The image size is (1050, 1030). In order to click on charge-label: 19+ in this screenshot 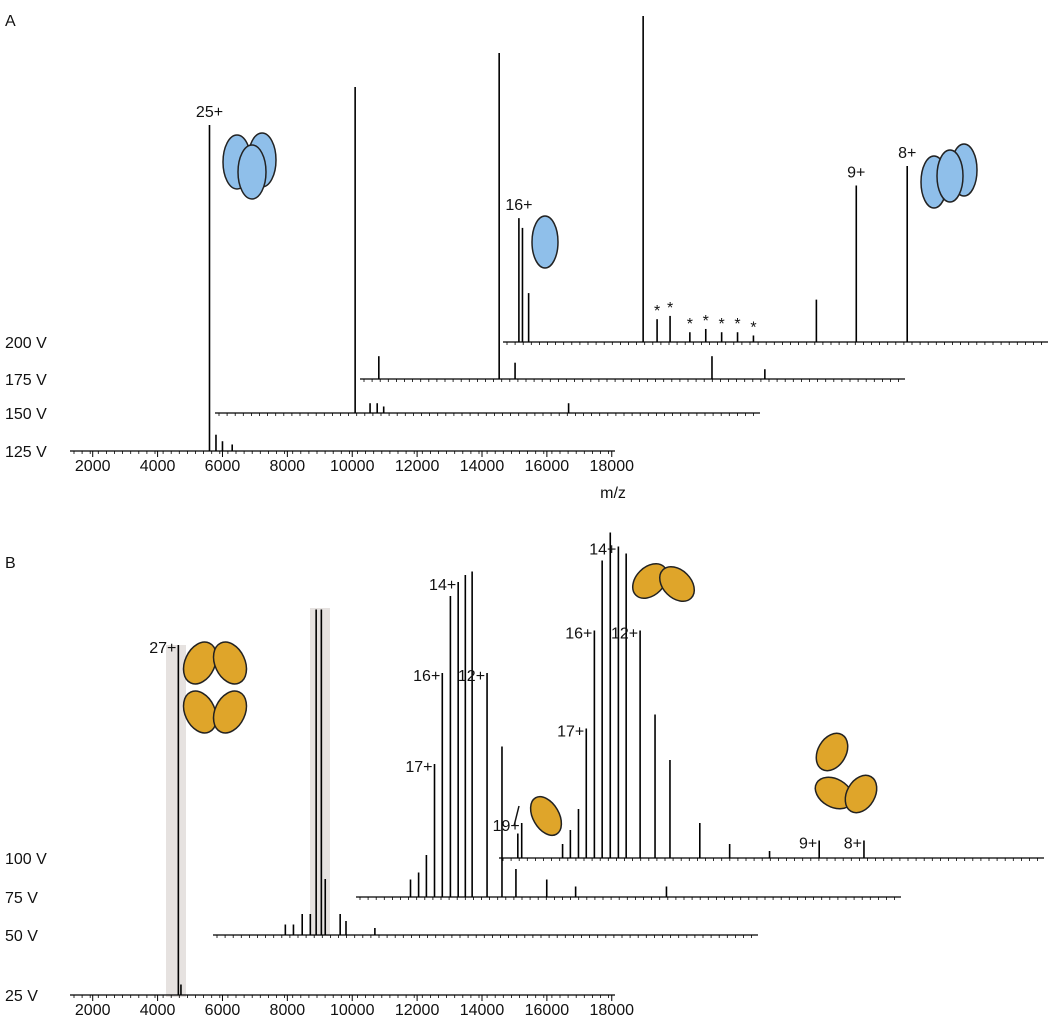, I will do `click(506, 826)`.